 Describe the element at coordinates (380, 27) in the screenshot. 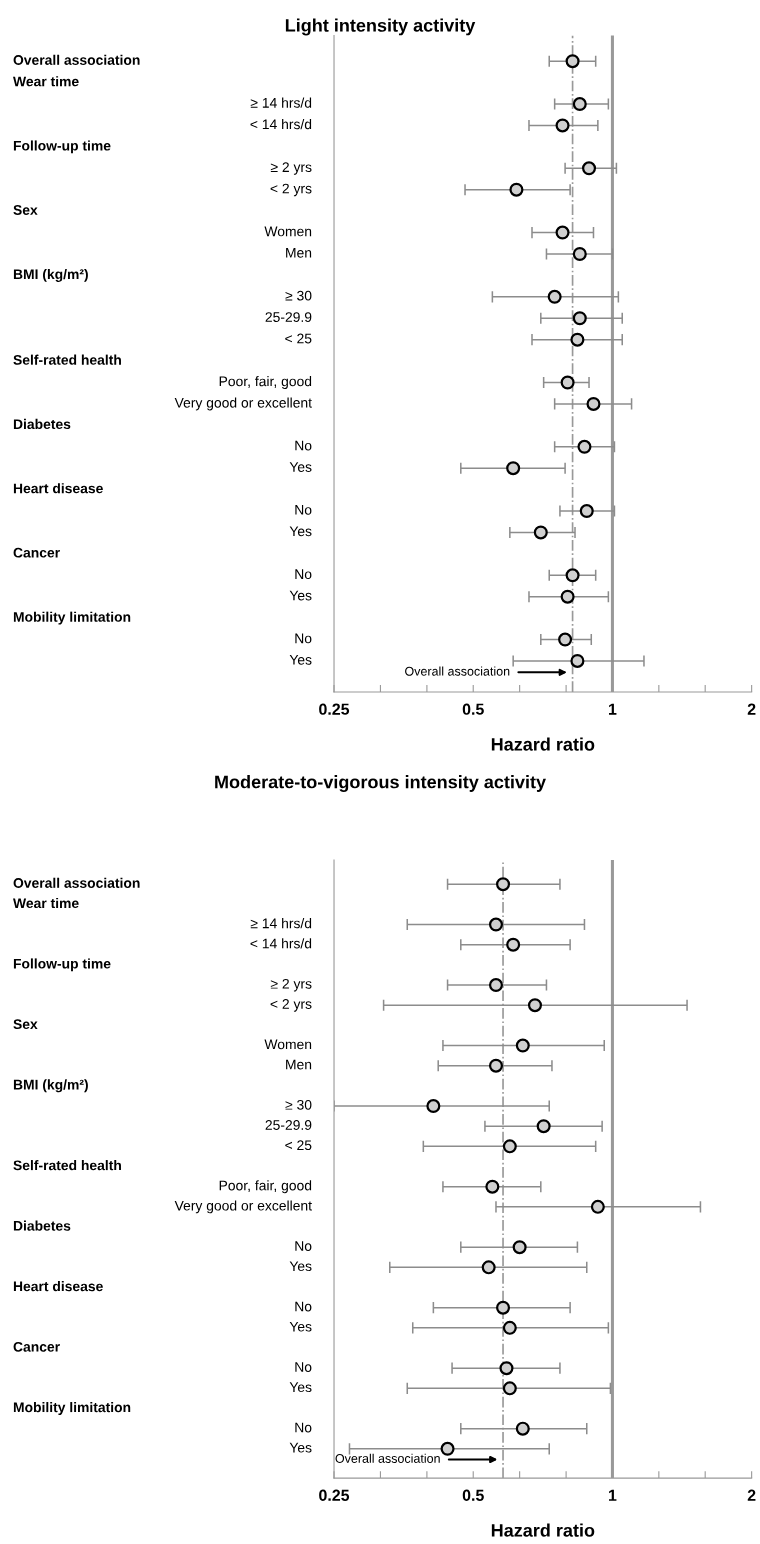

I see `chart-title: Light intensity activity` at that location.